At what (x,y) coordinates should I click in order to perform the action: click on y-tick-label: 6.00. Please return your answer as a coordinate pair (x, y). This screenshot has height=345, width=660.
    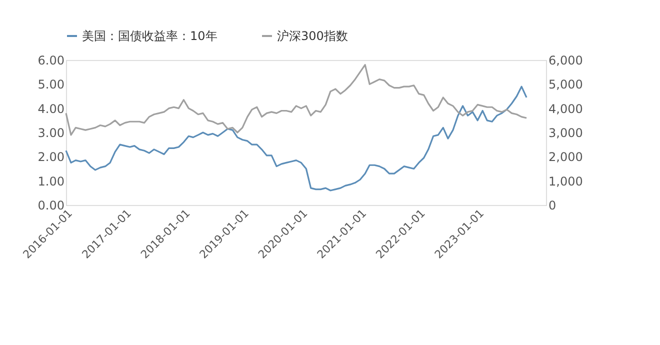
    Looking at the image, I should click on (51, 61).